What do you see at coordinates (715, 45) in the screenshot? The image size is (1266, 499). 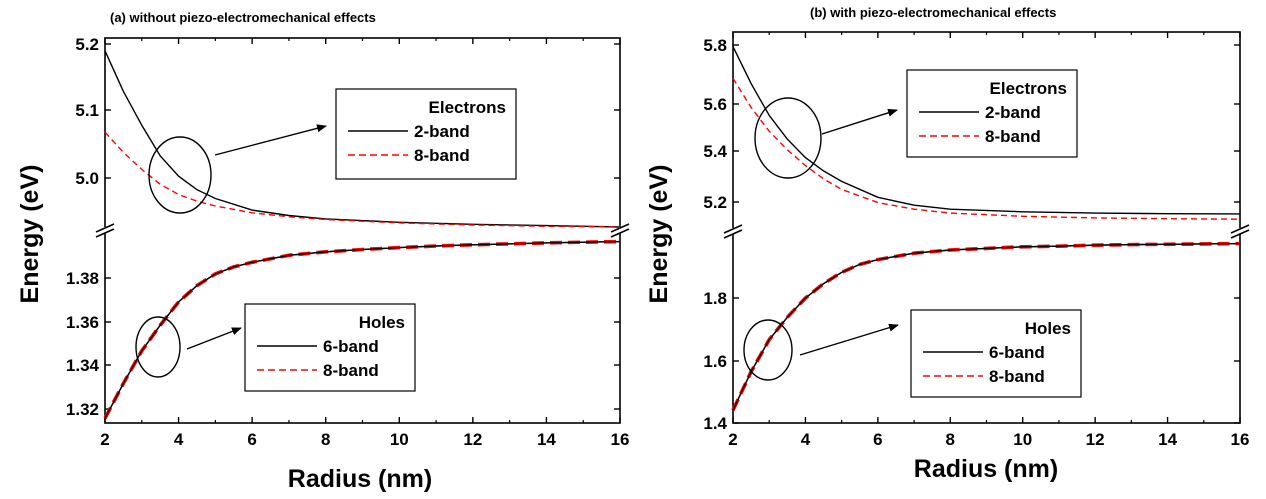 I see `panel-b-upper-y-tick-label: 5.8` at bounding box center [715, 45].